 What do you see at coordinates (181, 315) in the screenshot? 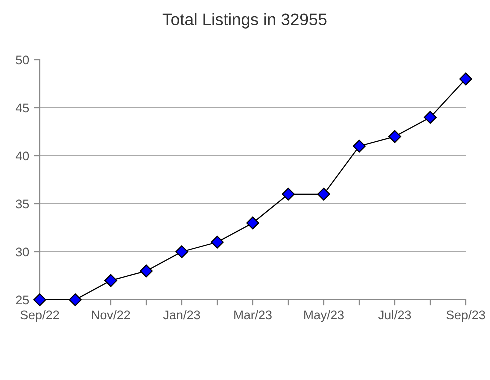
I see `x-tick-label: Jan/23` at bounding box center [181, 315].